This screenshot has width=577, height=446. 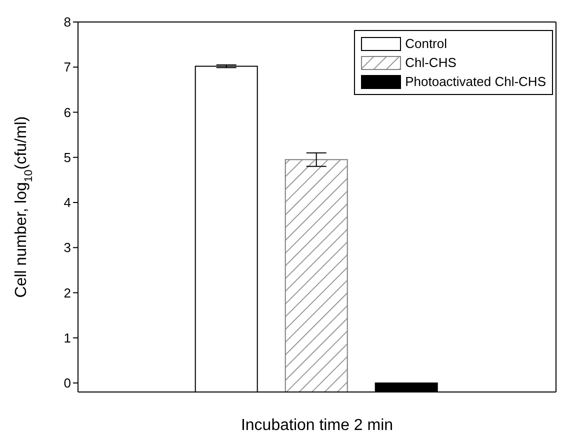 I want to click on y-tick-label: 2, so click(x=67, y=292).